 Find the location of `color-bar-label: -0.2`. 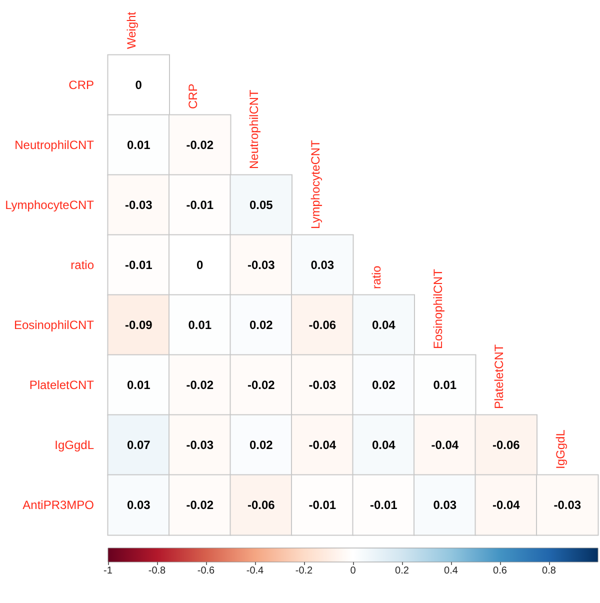

color-bar-label: -0.2 is located at coordinates (304, 571).